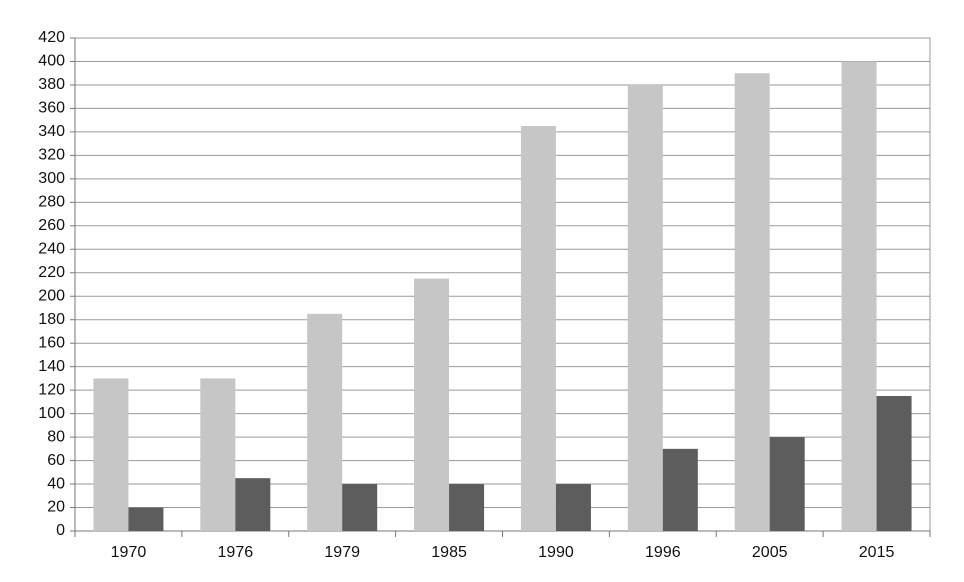 This screenshot has height=582, width=964. Describe the element at coordinates (51, 61) in the screenshot. I see `y-tick-label: 400` at that location.